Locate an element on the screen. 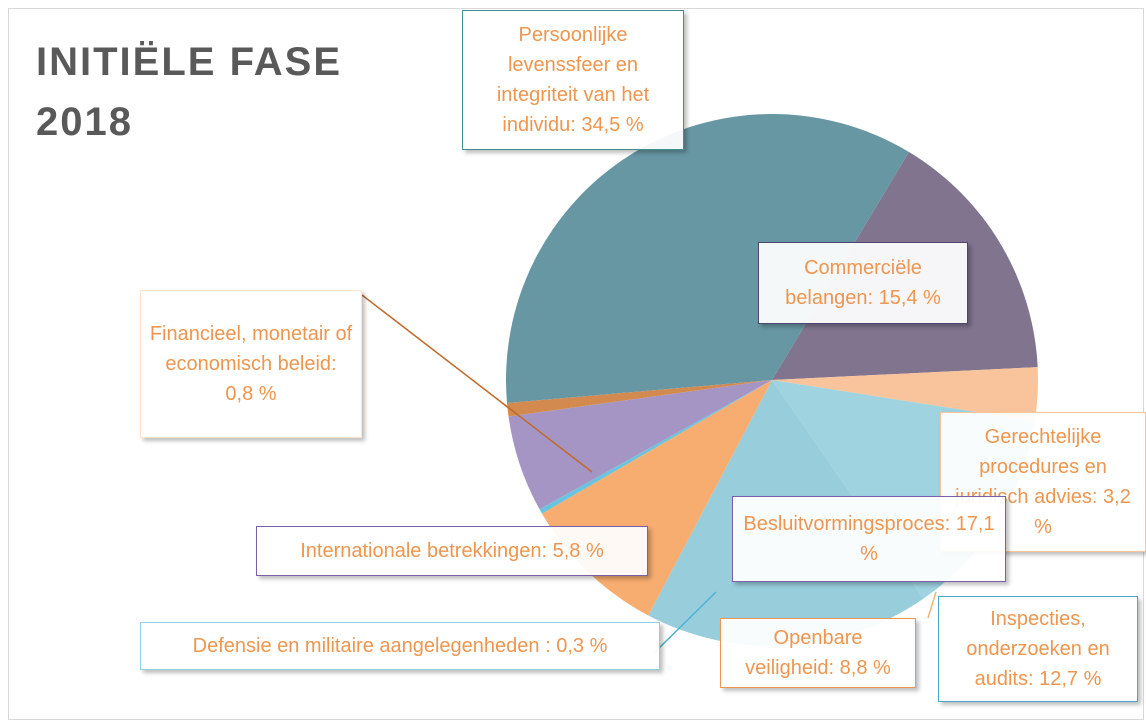  value-label: 15,4 % is located at coordinates (909, 298).